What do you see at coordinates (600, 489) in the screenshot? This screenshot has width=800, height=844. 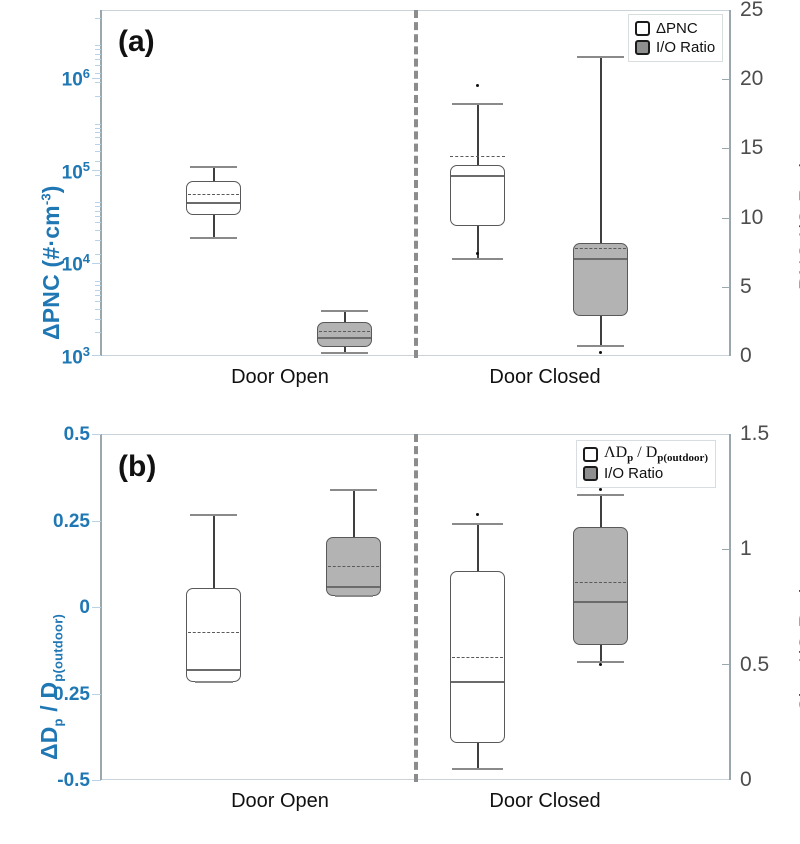 I see `outlier-point-high` at bounding box center [600, 489].